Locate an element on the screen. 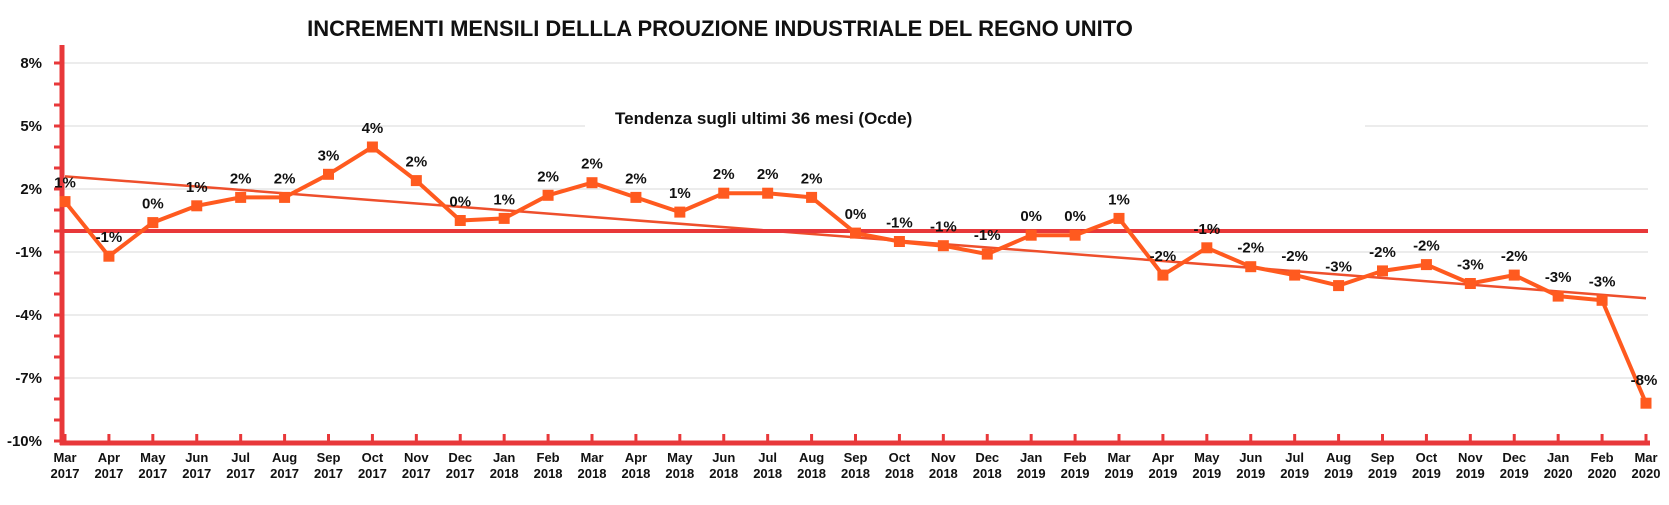  x-tick-label: Dec 2017 is located at coordinates (460, 465).